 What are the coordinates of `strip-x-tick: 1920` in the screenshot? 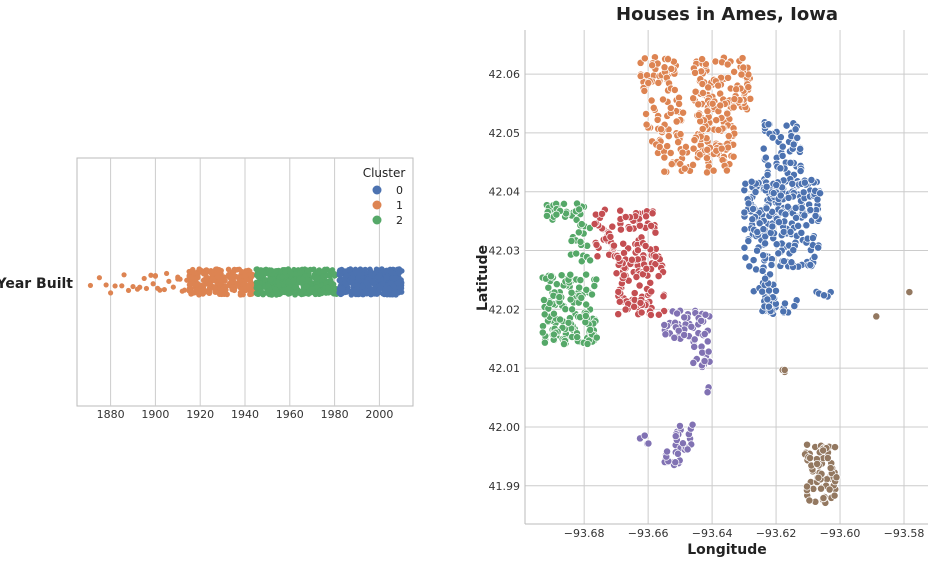 It's located at (200, 414).